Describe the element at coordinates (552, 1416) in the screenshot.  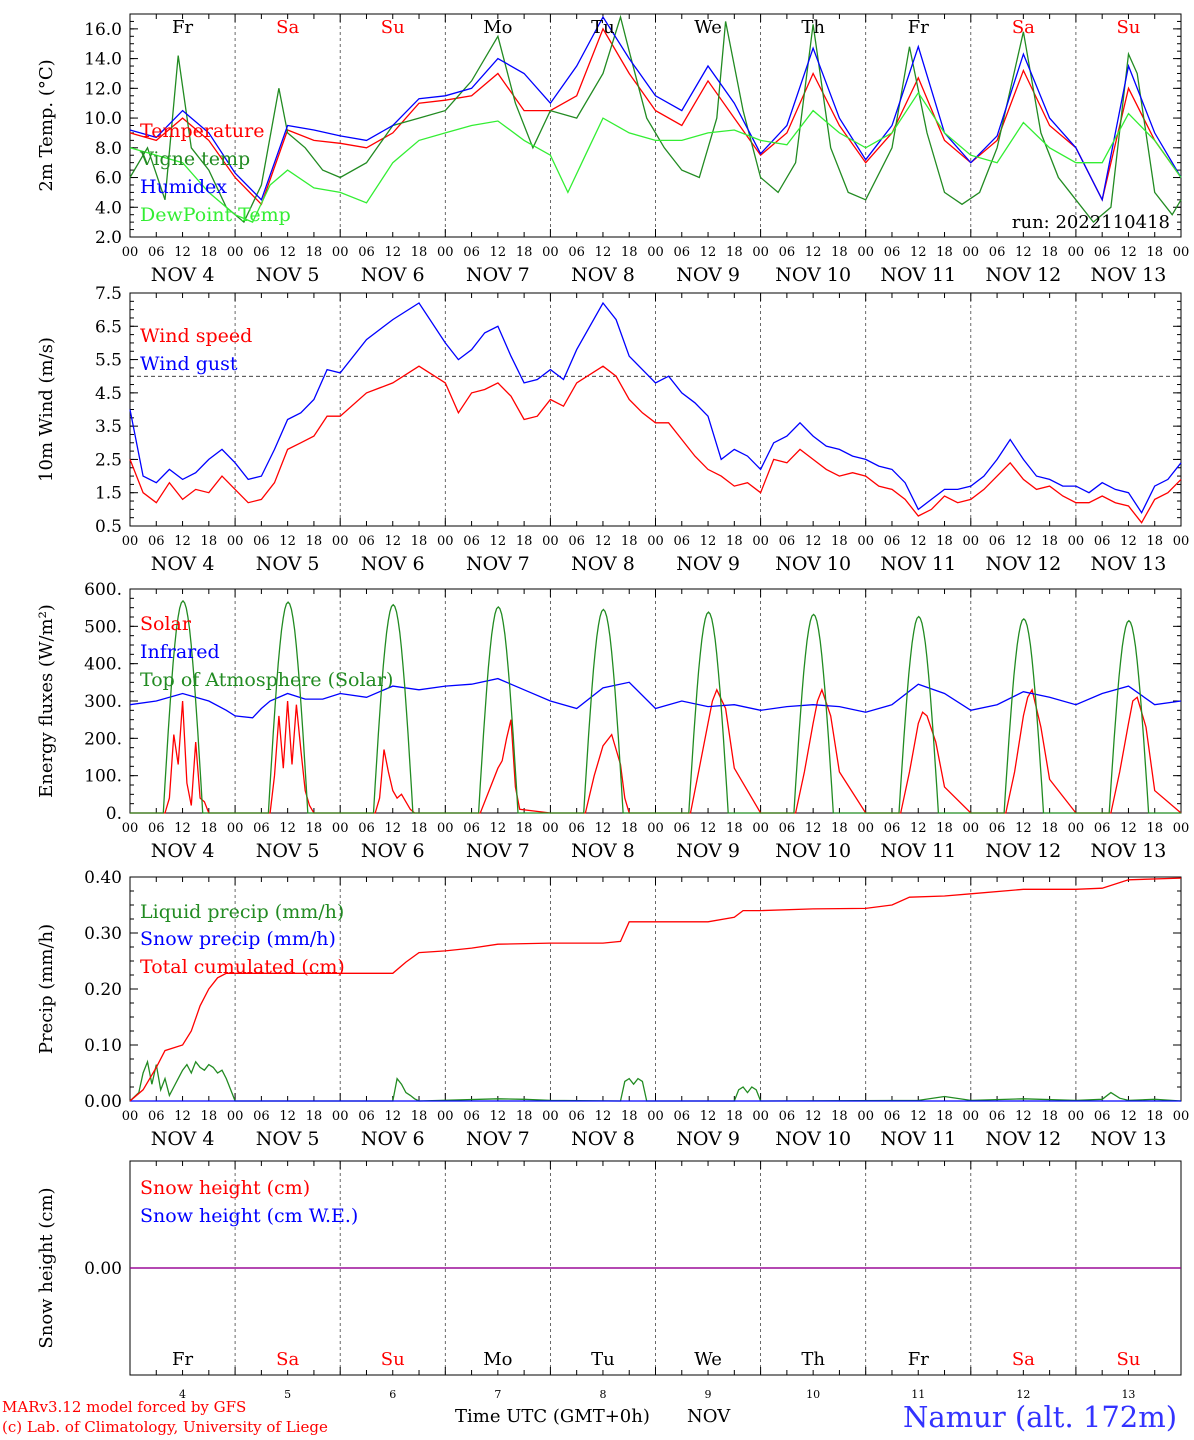
I see `xaxis-label: Time UTC (GMT+0h)` at that location.